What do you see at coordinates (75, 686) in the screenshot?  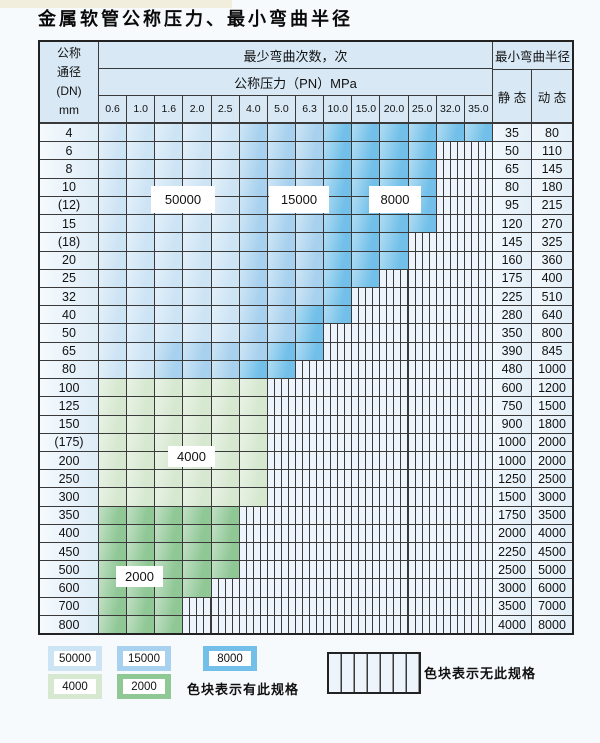 I see `legend-swatch-4000: 4000` at bounding box center [75, 686].